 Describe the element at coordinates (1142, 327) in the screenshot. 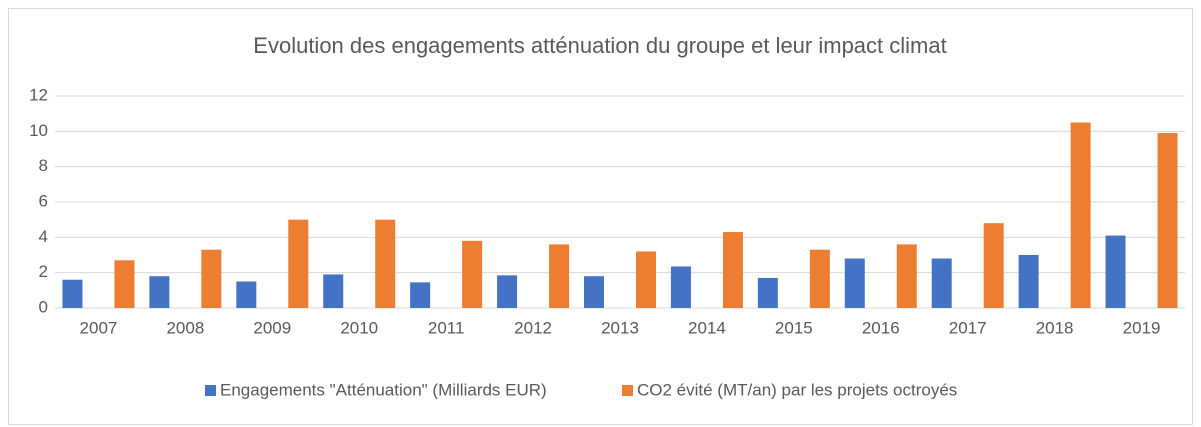

I see `x-tick-label: 2019` at that location.